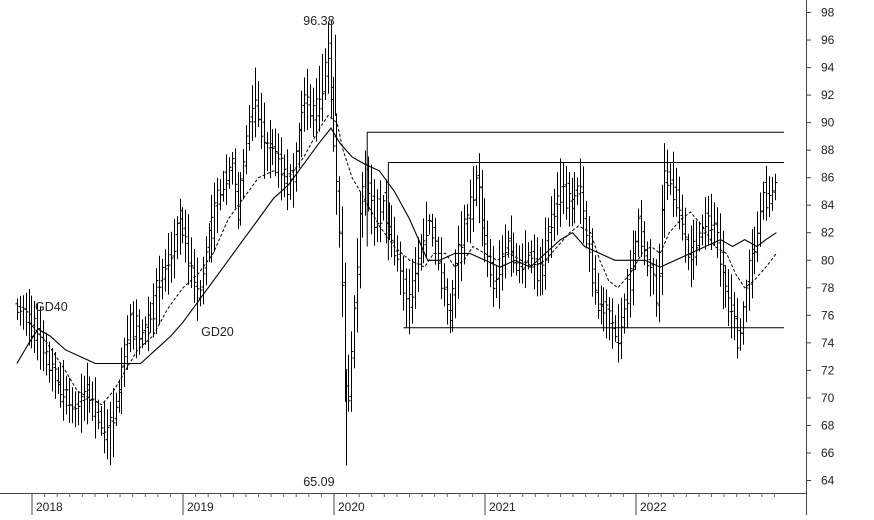 The width and height of the screenshot is (874, 520). What do you see at coordinates (351, 507) in the screenshot?
I see `x-tick-label: 2020` at bounding box center [351, 507].